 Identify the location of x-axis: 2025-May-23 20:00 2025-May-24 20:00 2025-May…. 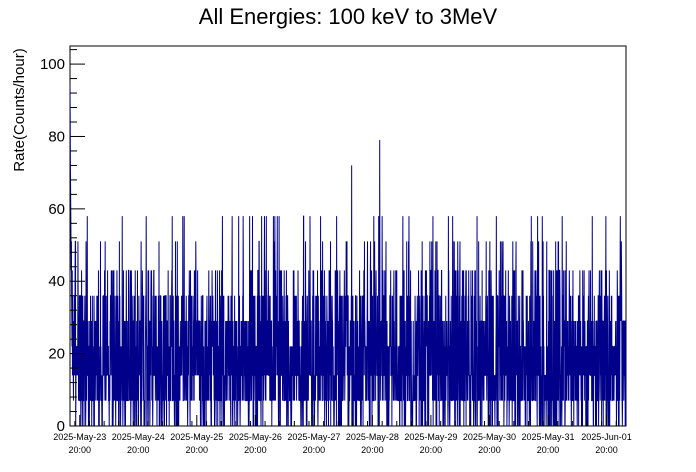
(342, 435).